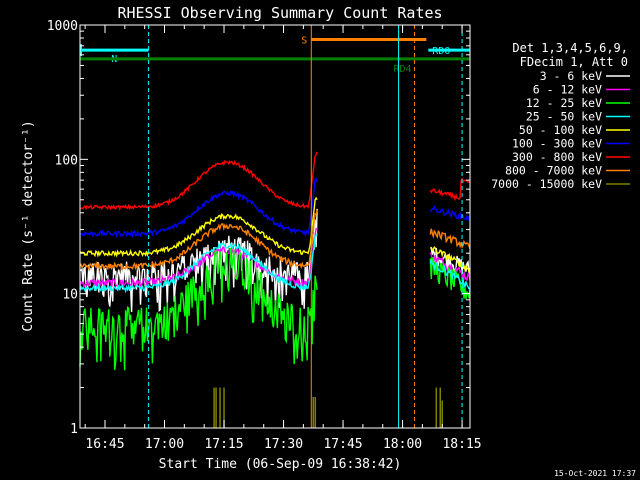  I want to click on x-tick-label-1700: 17:00, so click(164, 444).